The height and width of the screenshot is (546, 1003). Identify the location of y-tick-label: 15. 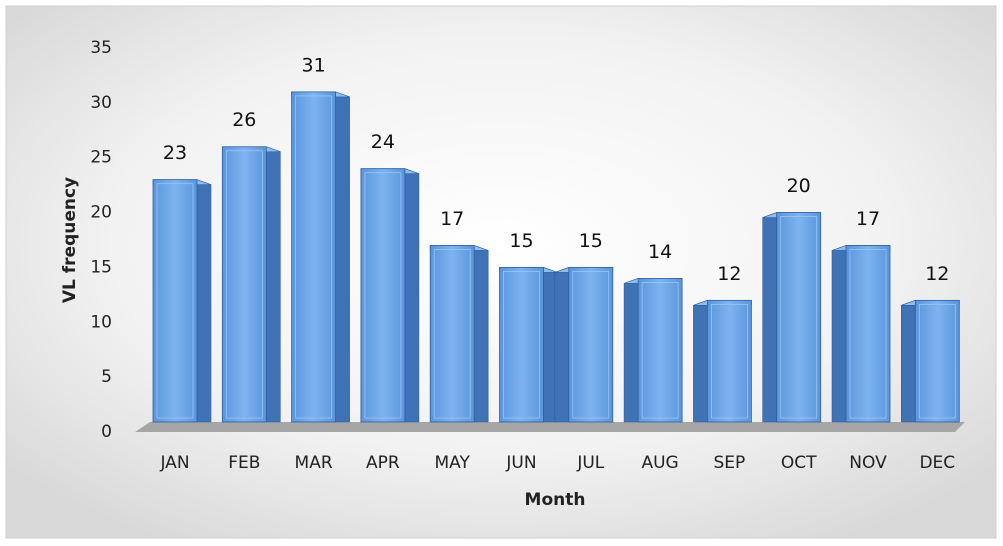
(101, 267).